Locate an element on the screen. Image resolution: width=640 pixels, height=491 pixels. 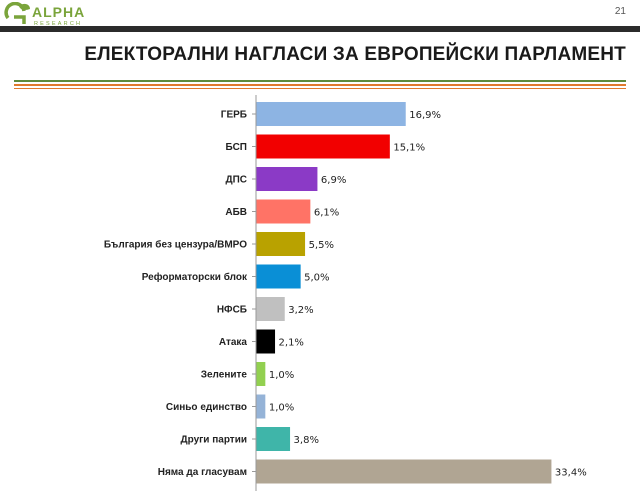
category-label: БСП is located at coordinates (236, 147).